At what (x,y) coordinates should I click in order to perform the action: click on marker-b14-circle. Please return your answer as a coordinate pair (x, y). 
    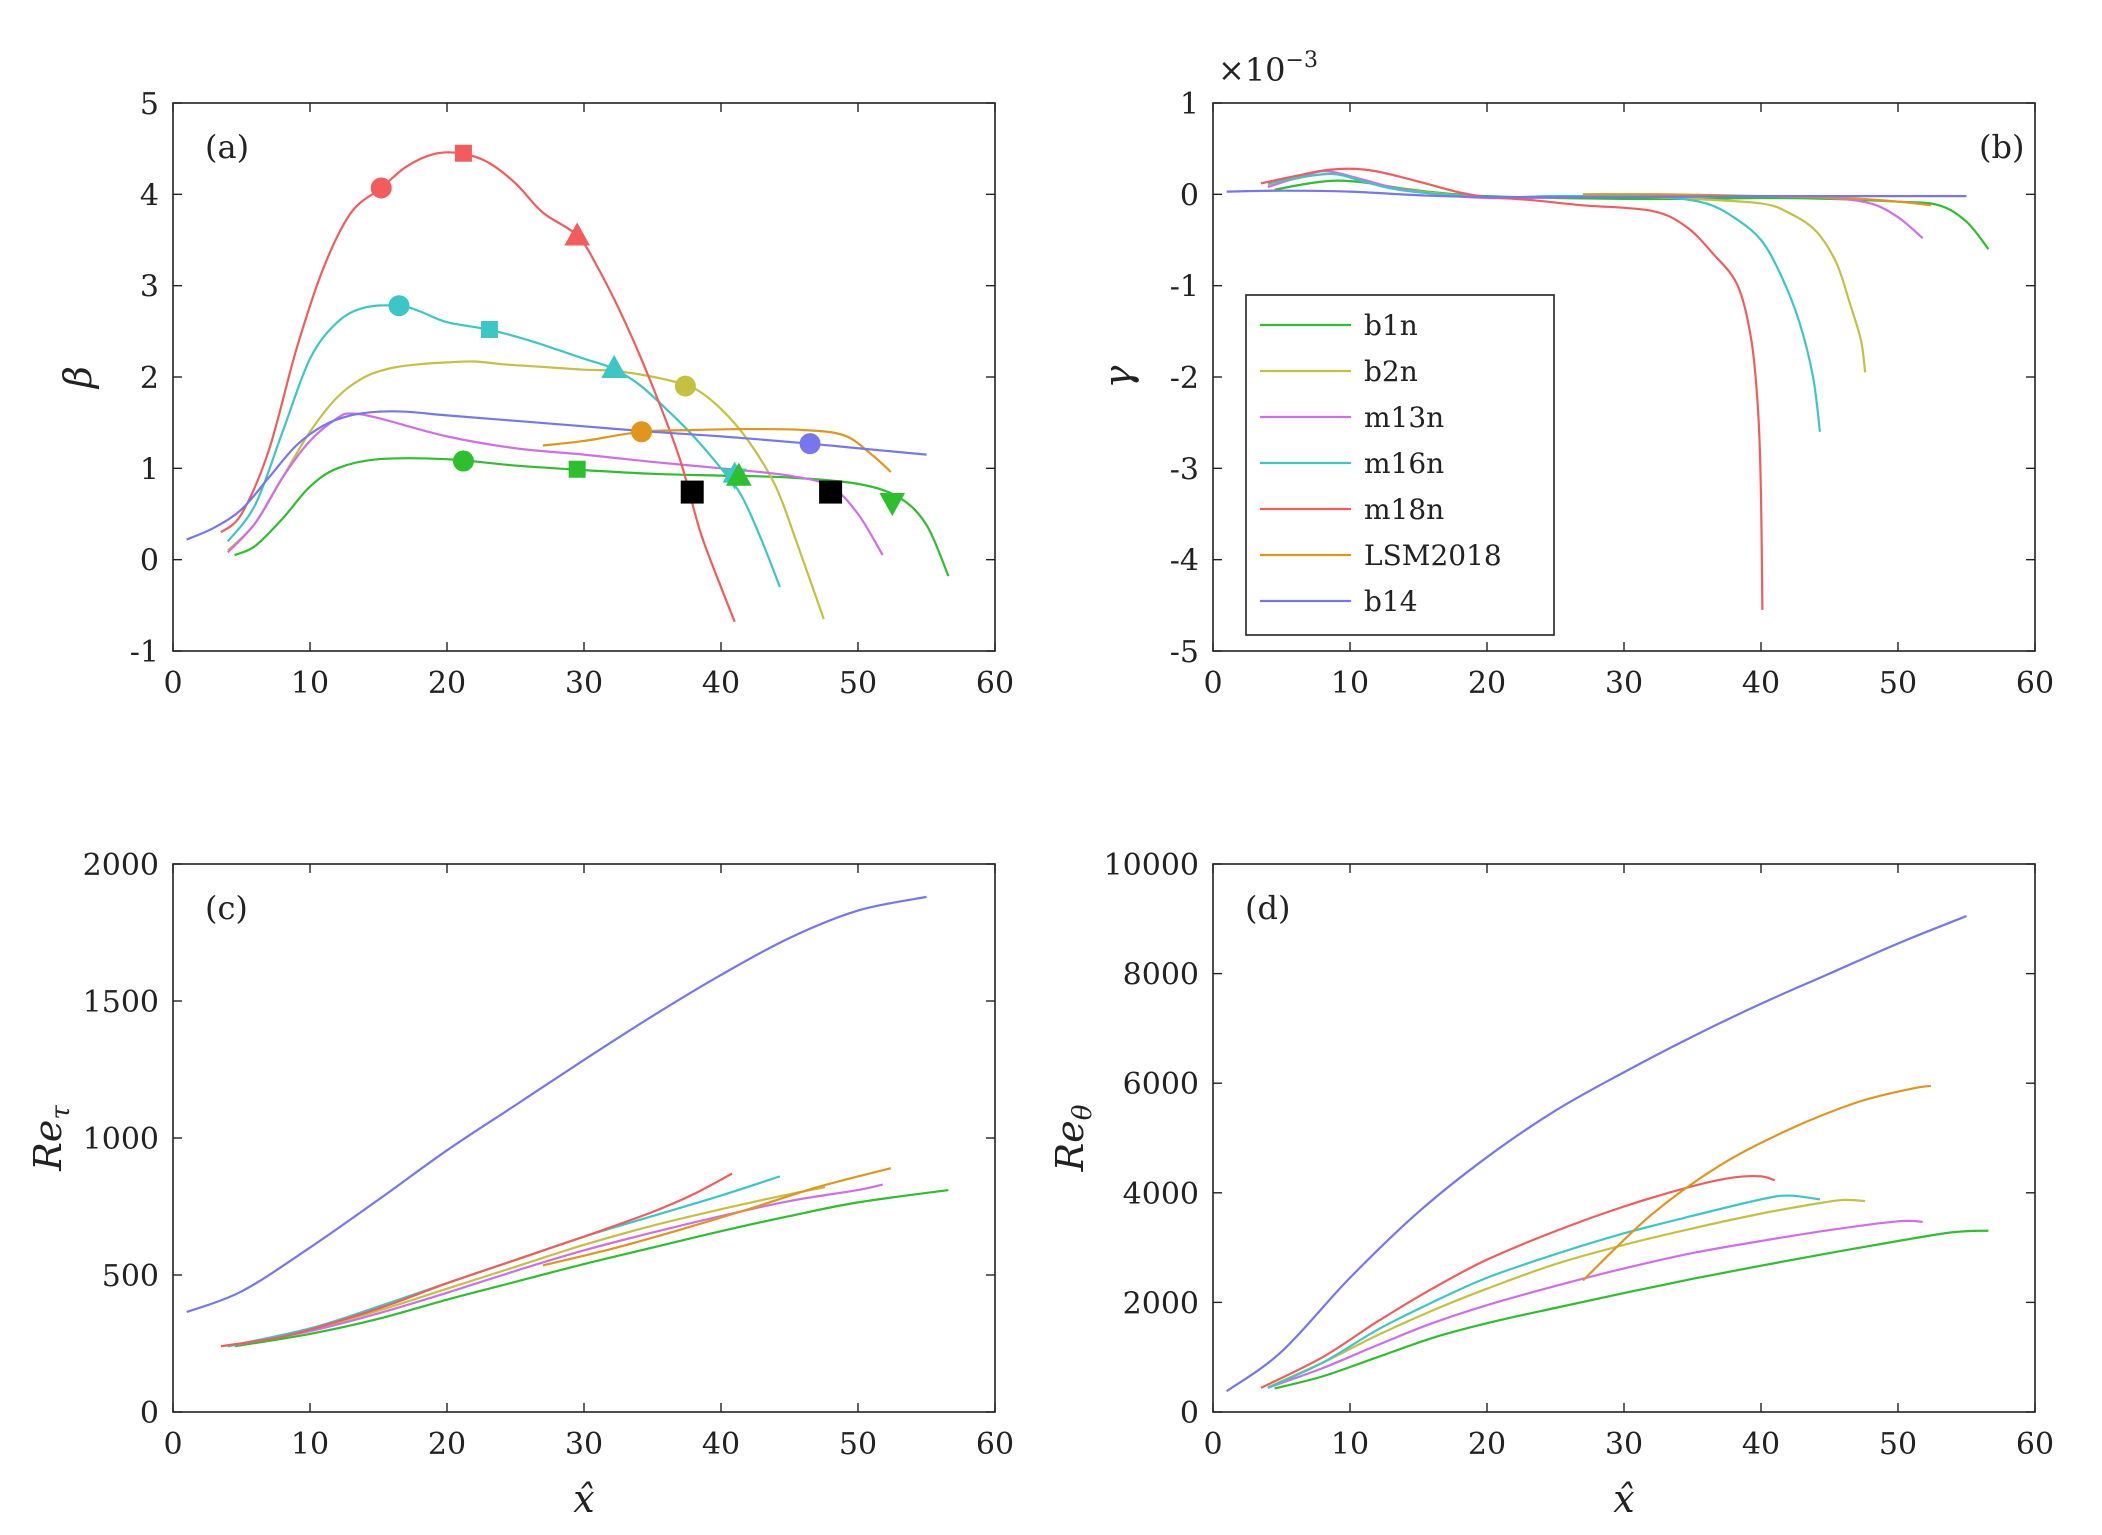
    Looking at the image, I should click on (810, 444).